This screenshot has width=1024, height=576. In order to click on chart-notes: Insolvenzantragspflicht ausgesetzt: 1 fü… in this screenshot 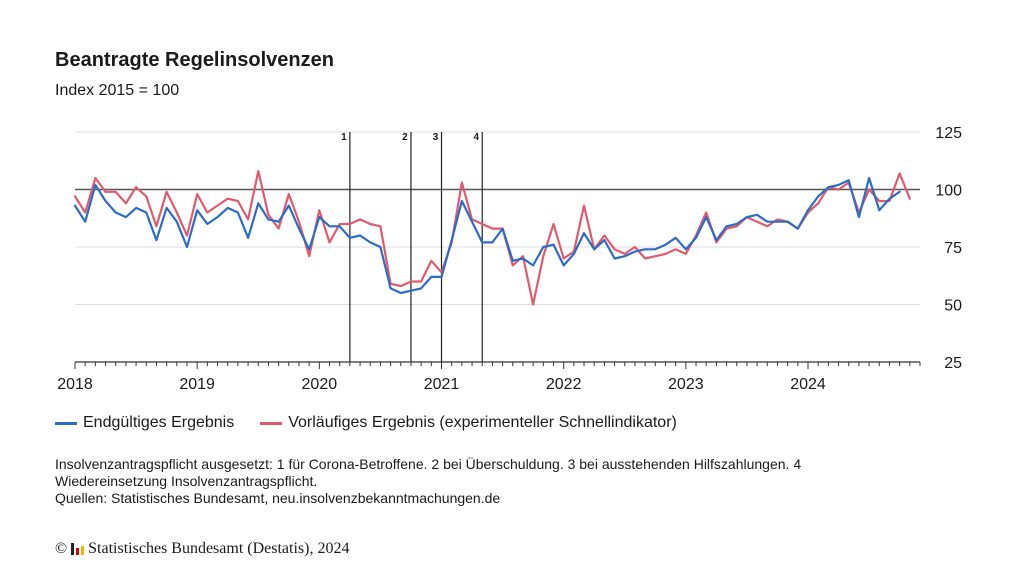, I will do `click(485, 481)`.